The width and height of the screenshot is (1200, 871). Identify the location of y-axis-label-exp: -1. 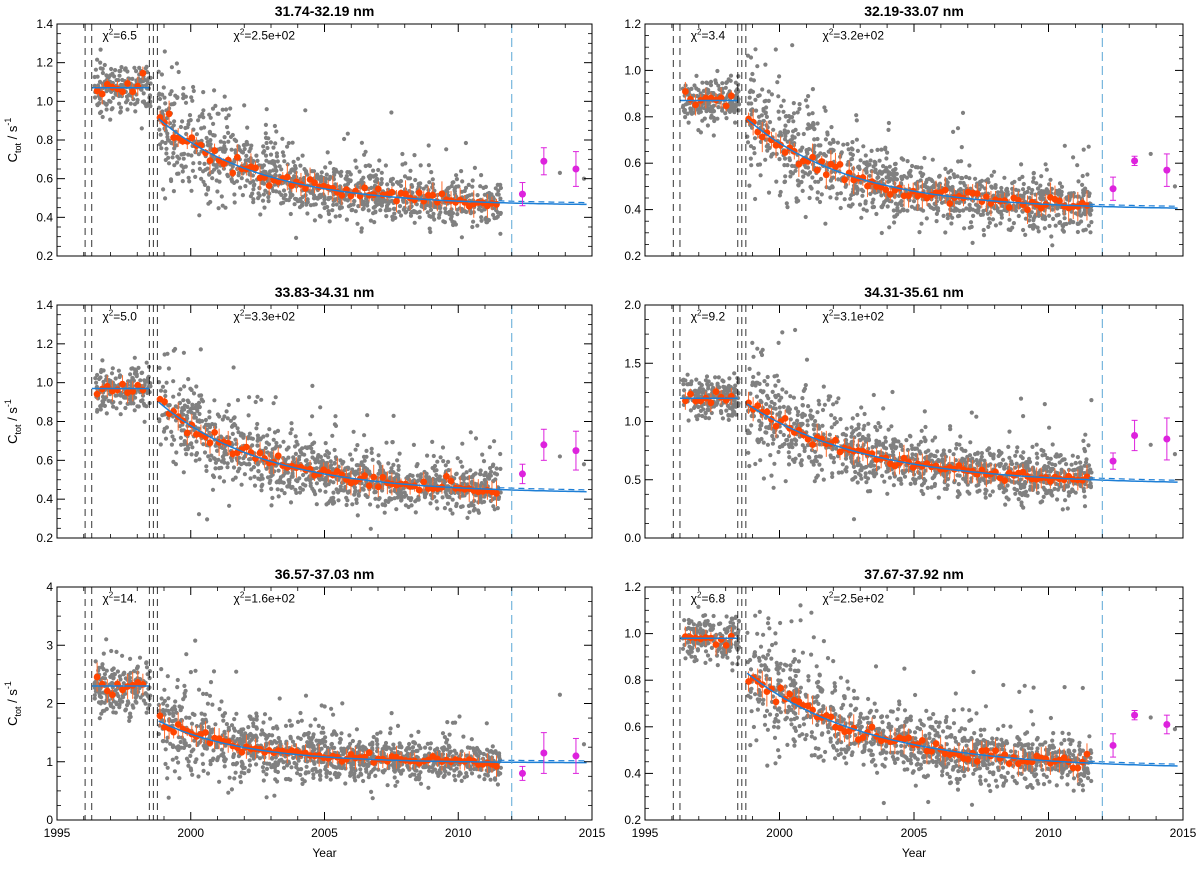
(8, 122).